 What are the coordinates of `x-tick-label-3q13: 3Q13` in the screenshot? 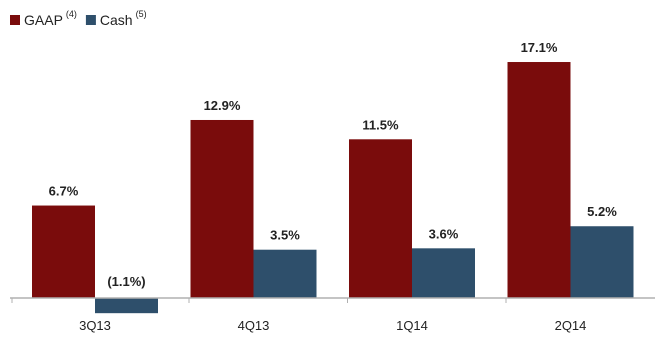 It's located at (95, 325).